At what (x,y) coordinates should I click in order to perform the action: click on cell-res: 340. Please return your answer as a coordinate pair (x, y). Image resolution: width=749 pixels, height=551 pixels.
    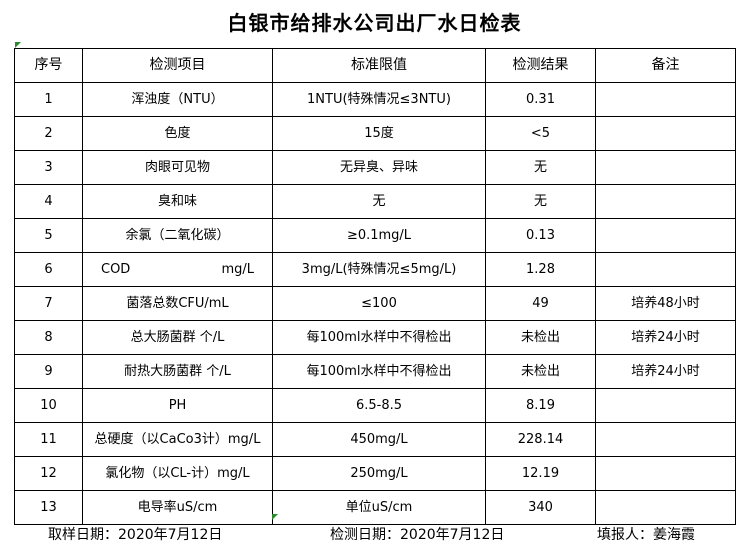
    Looking at the image, I should click on (540, 507).